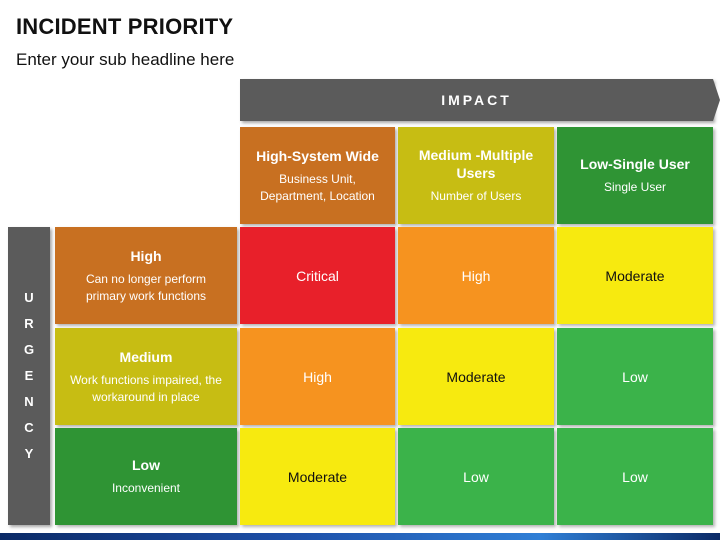 This screenshot has width=720, height=540. Describe the element at coordinates (29, 401) in the screenshot. I see `urgency-letter: N` at that location.